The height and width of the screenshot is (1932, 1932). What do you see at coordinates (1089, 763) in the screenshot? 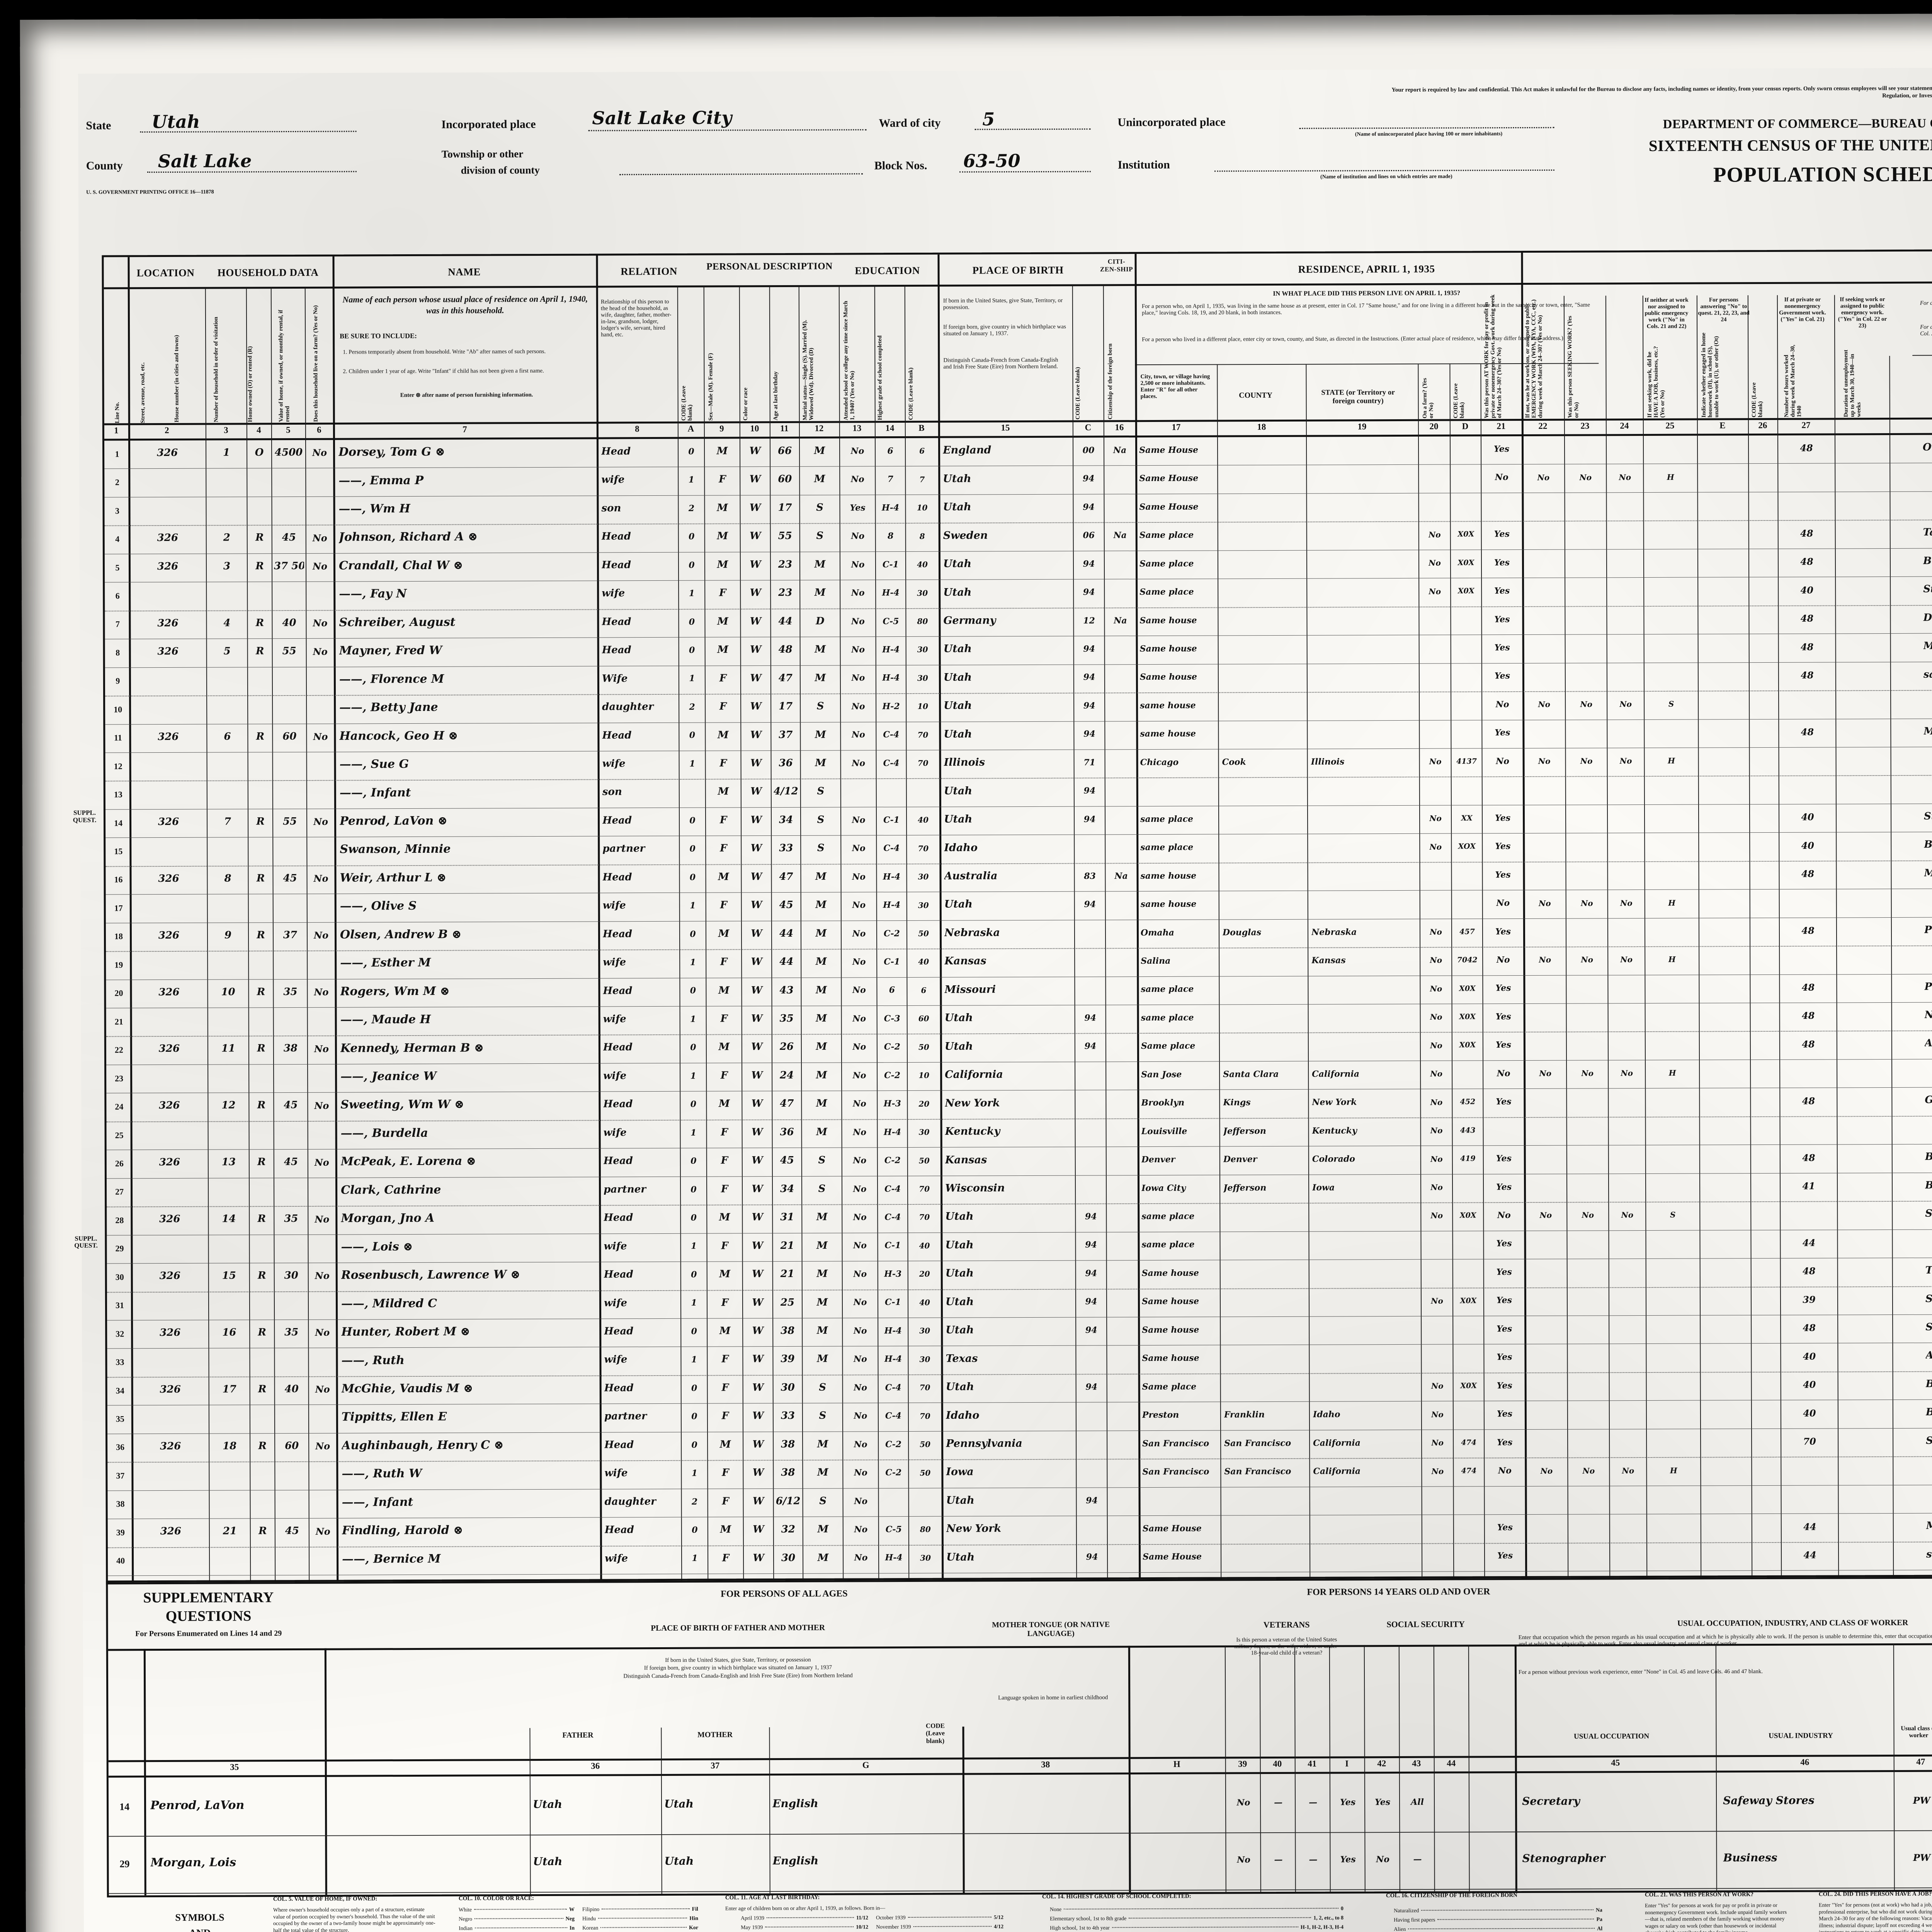
I see `table-cell-codeC: 71` at bounding box center [1089, 763].